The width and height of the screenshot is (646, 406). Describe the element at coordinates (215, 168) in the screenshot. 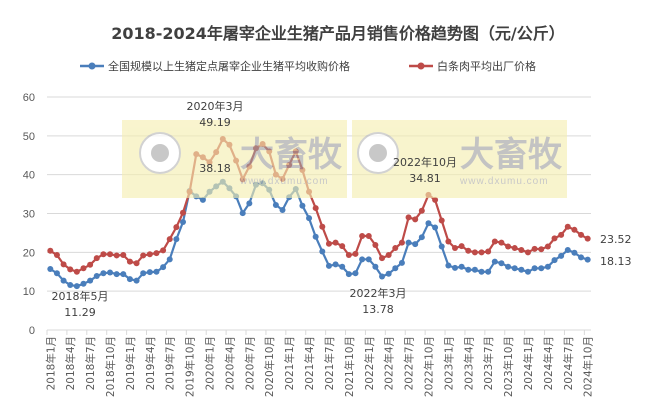

I see `annotation-value: 38.18` at that location.